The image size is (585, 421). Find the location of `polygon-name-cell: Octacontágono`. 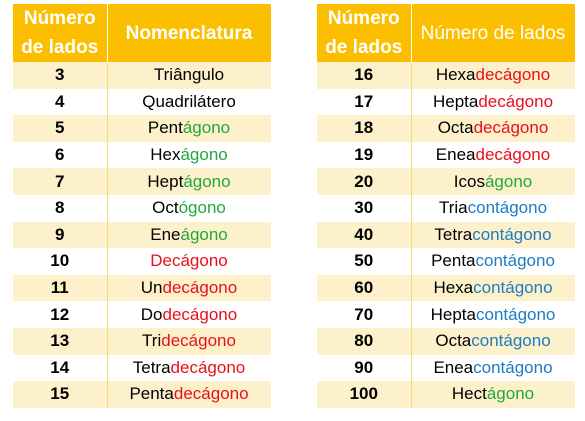

polygon-name-cell: Octacontágono is located at coordinates (493, 341).